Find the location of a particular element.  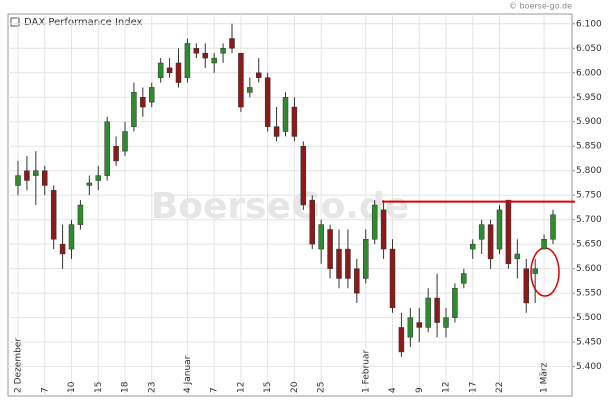

y-tick-label: 5.850 is located at coordinates (589, 147).